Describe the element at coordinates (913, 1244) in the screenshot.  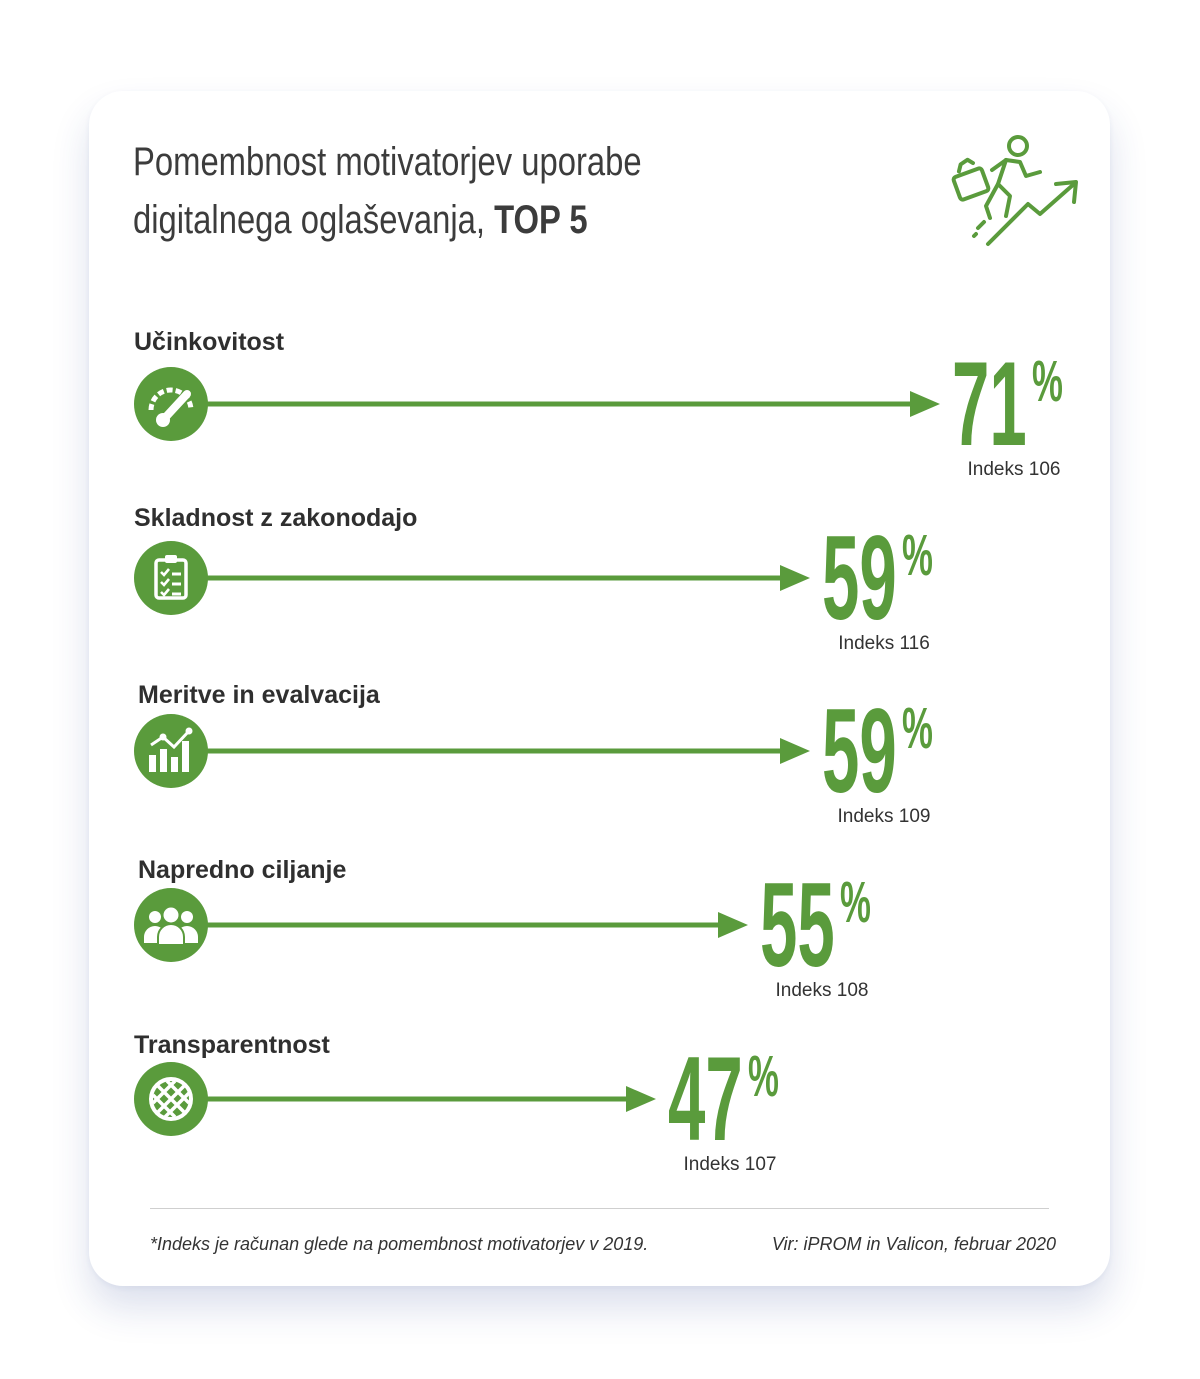
I see `source-credit: Vir: iPROM in Valicon, februar 2020` at that location.